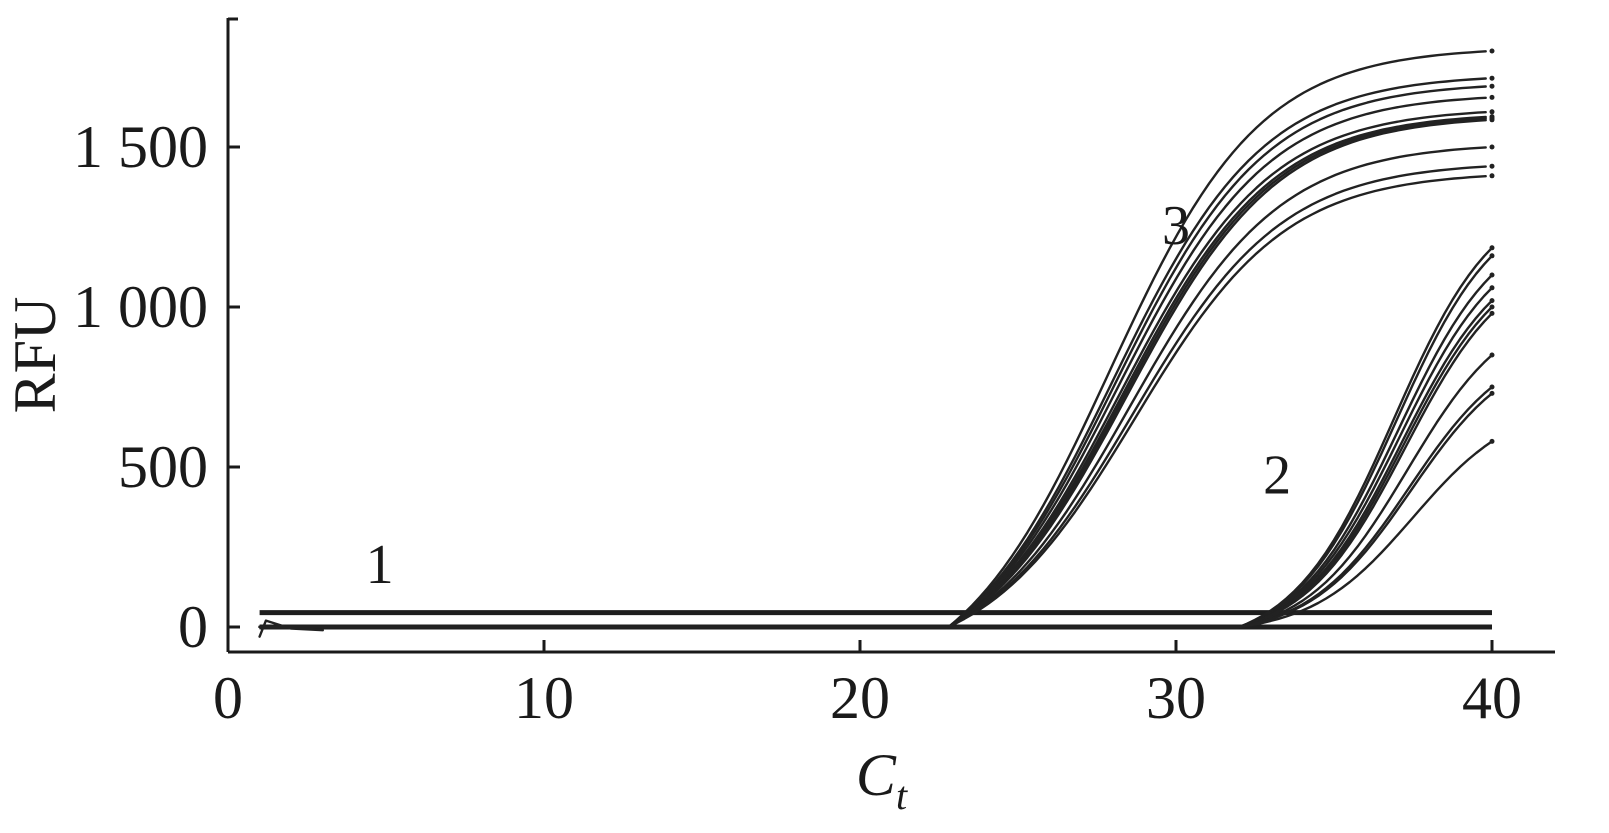 This screenshot has width=1609, height=833. I want to click on group-annotation-1: 1, so click(380, 565).